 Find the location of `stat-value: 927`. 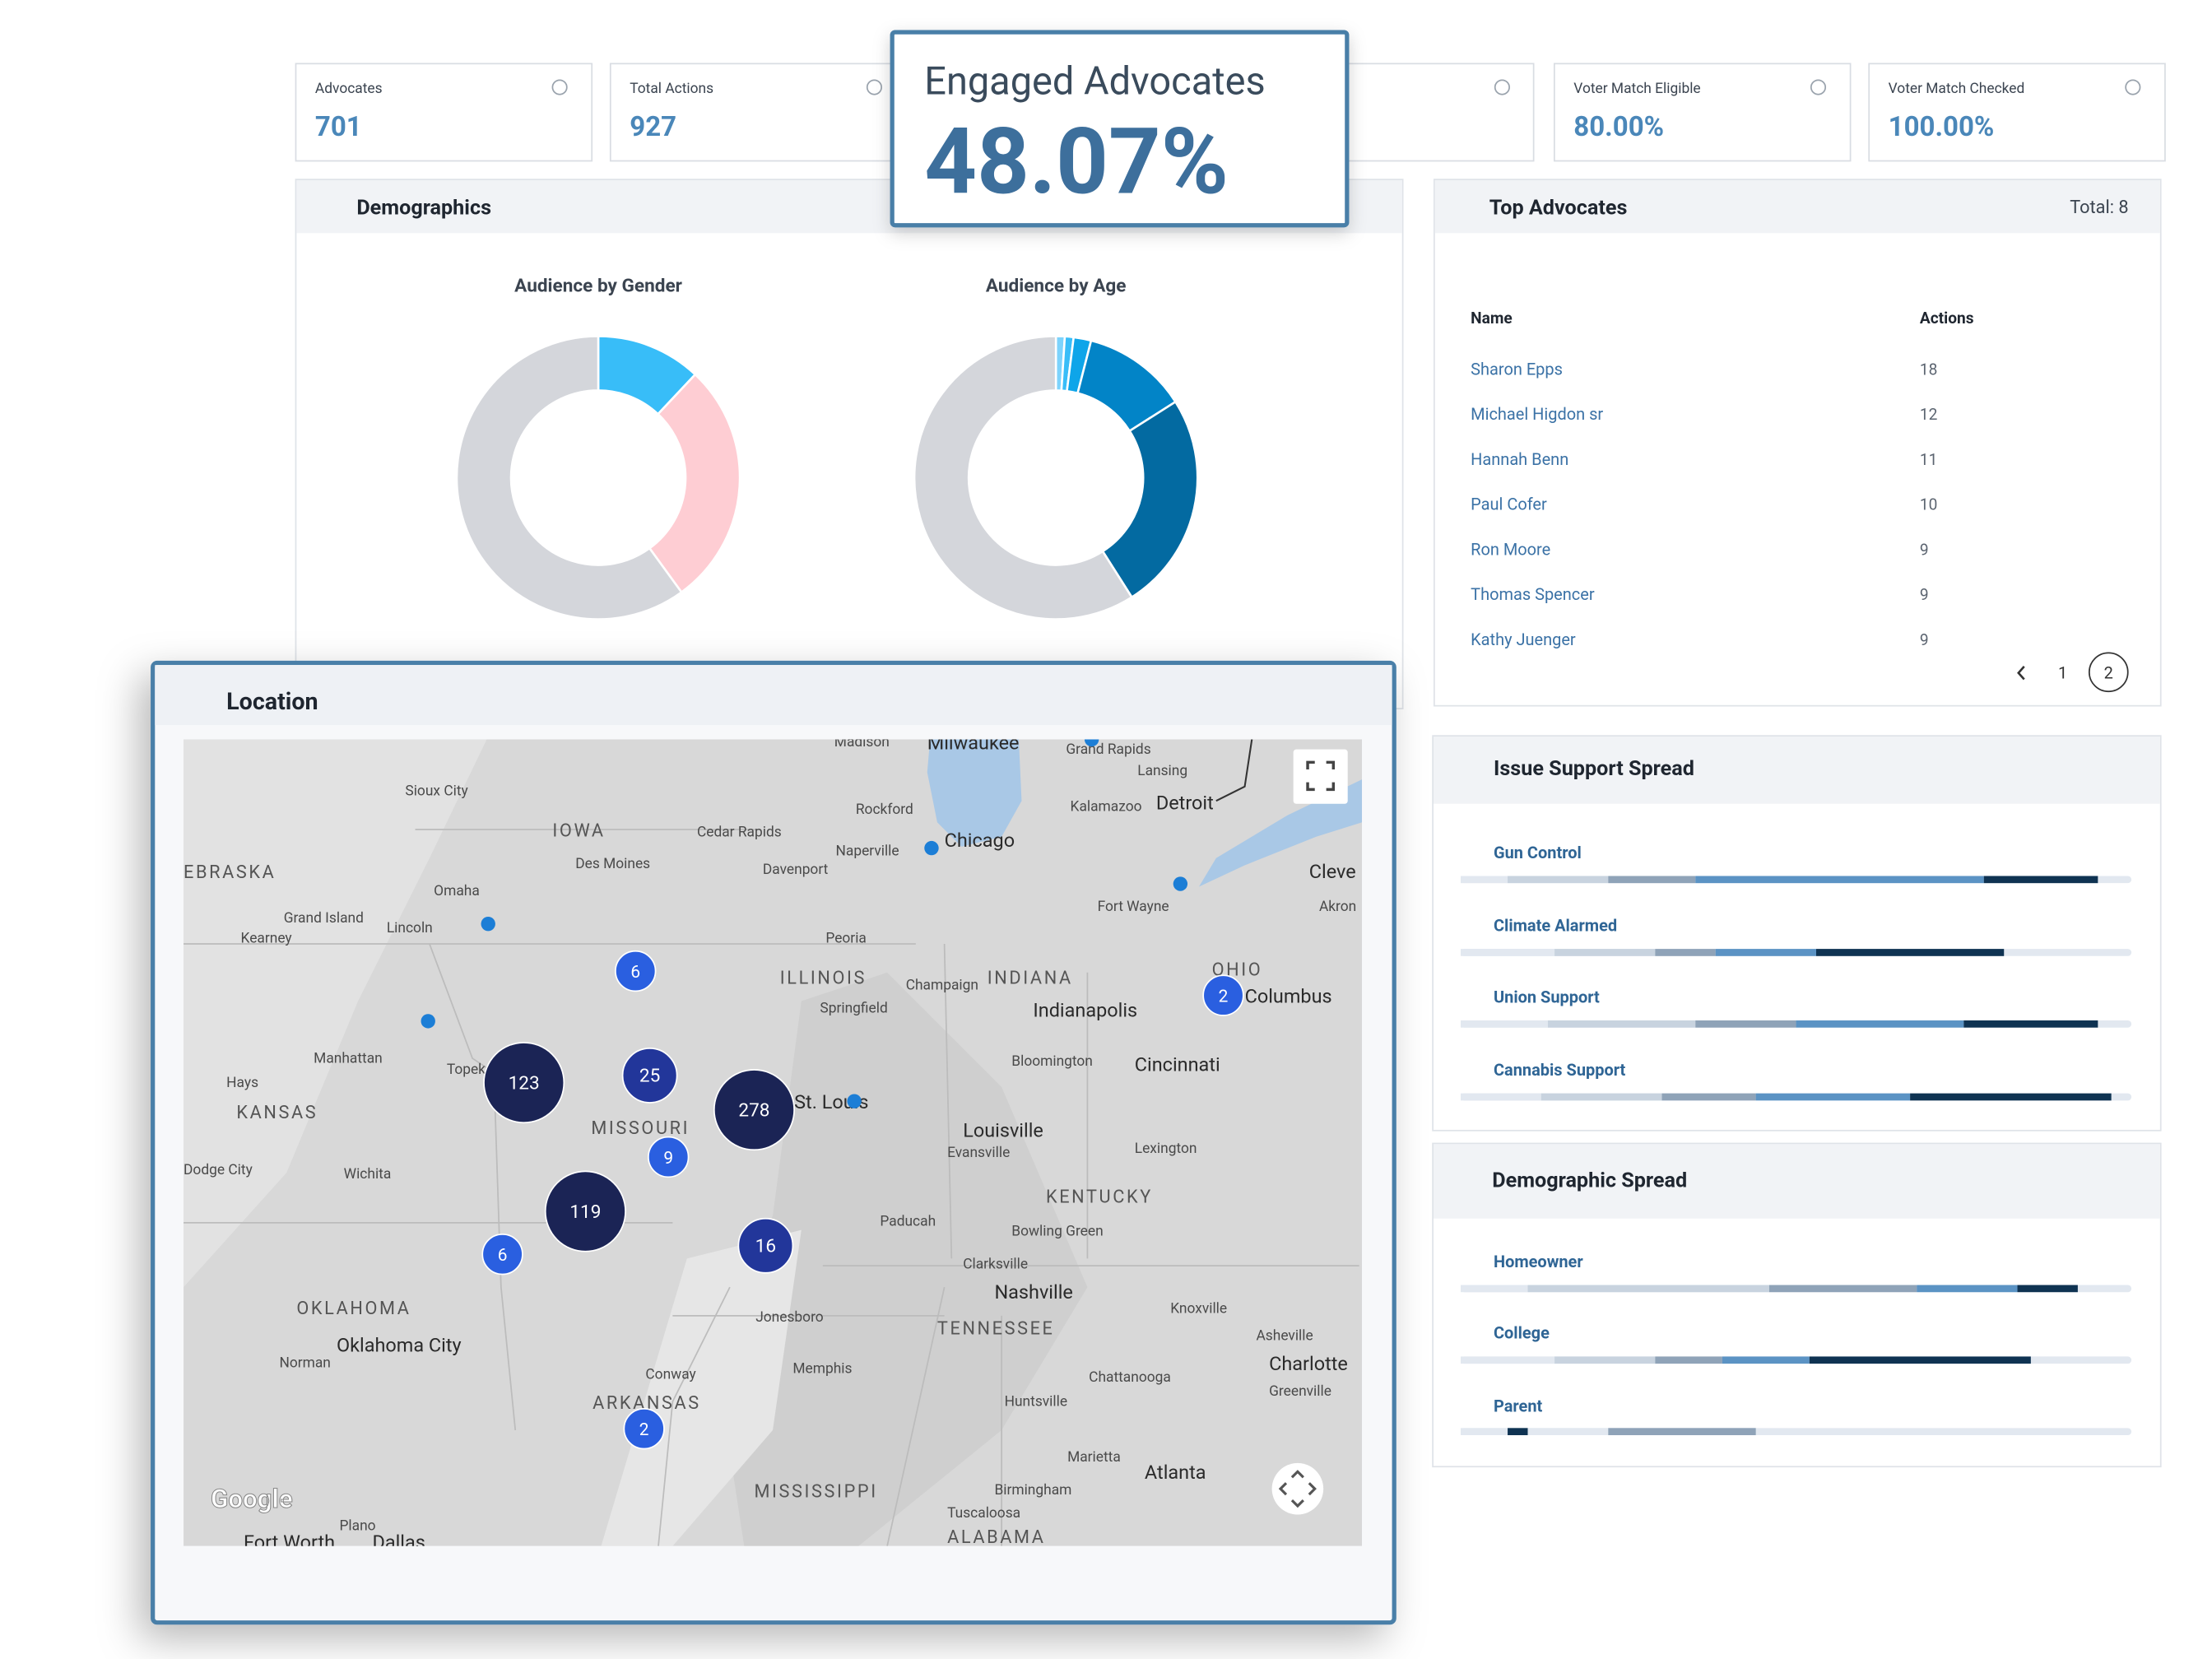

stat-value: 927 is located at coordinates (653, 127).